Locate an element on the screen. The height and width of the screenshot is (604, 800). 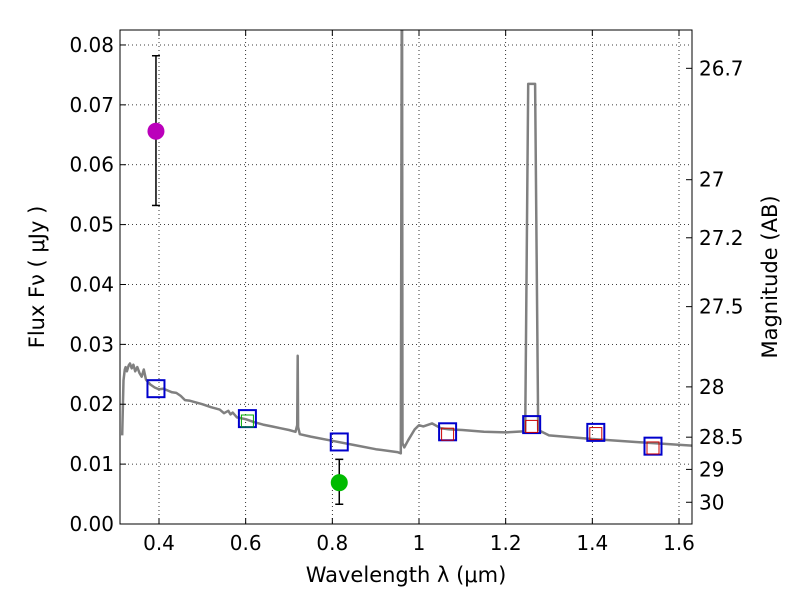
y-tick-label: 0.01 is located at coordinates (91, 464).